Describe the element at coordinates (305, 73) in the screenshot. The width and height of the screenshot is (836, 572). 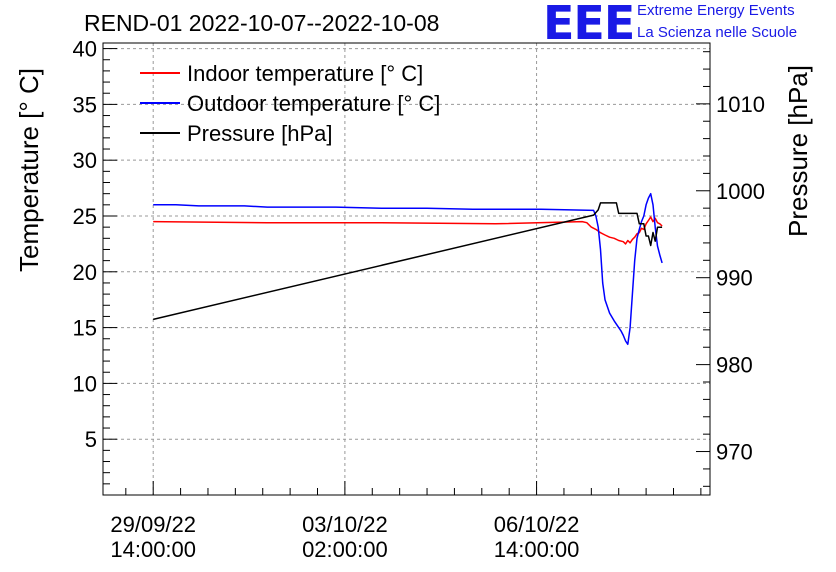
I see `legend-label: Indoor temperature [° C]` at that location.